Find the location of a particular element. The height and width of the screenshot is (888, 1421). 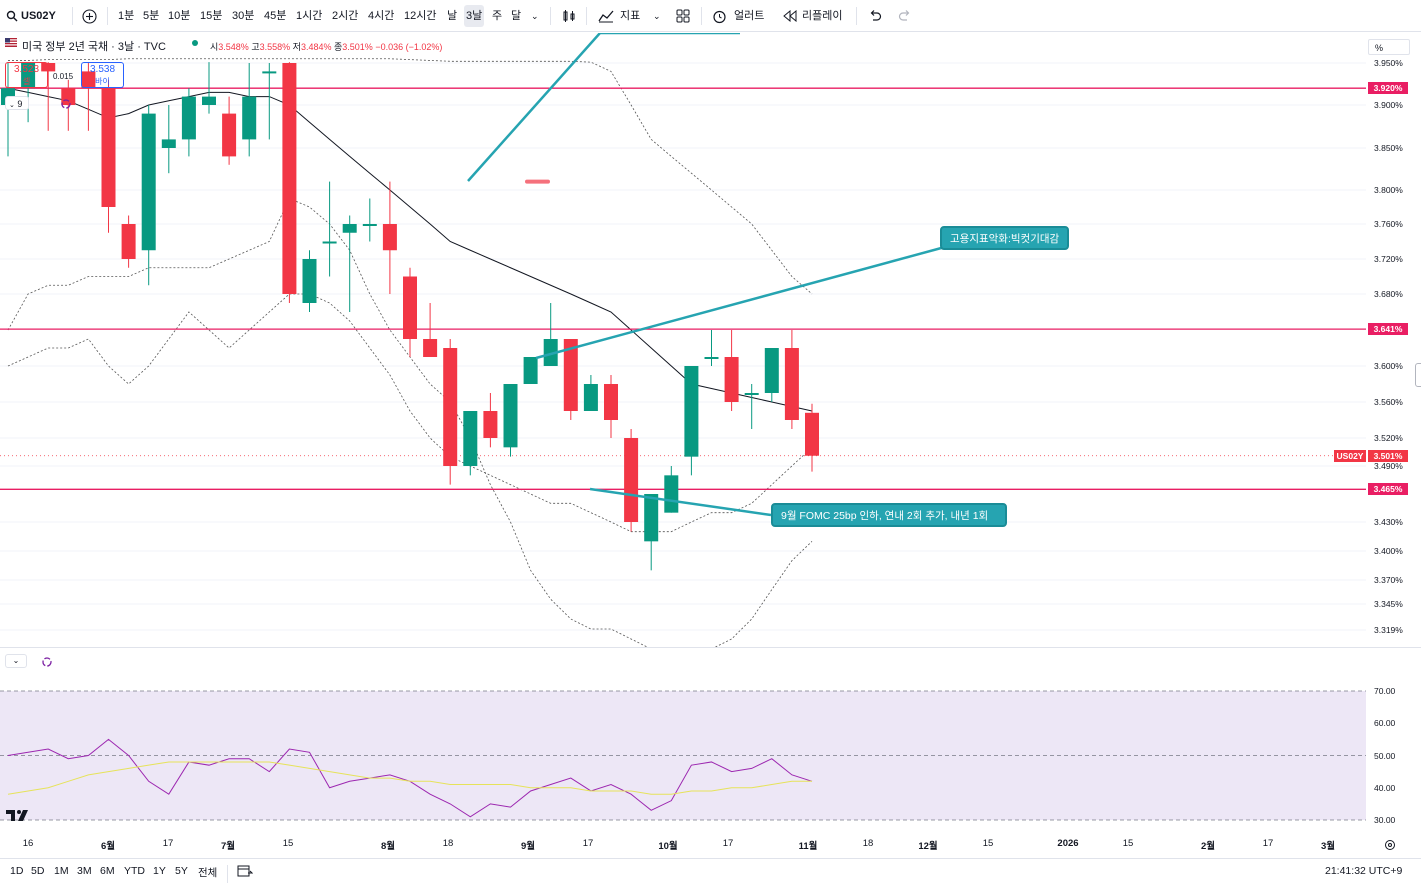

interval-10: 날 is located at coordinates (452, 16).